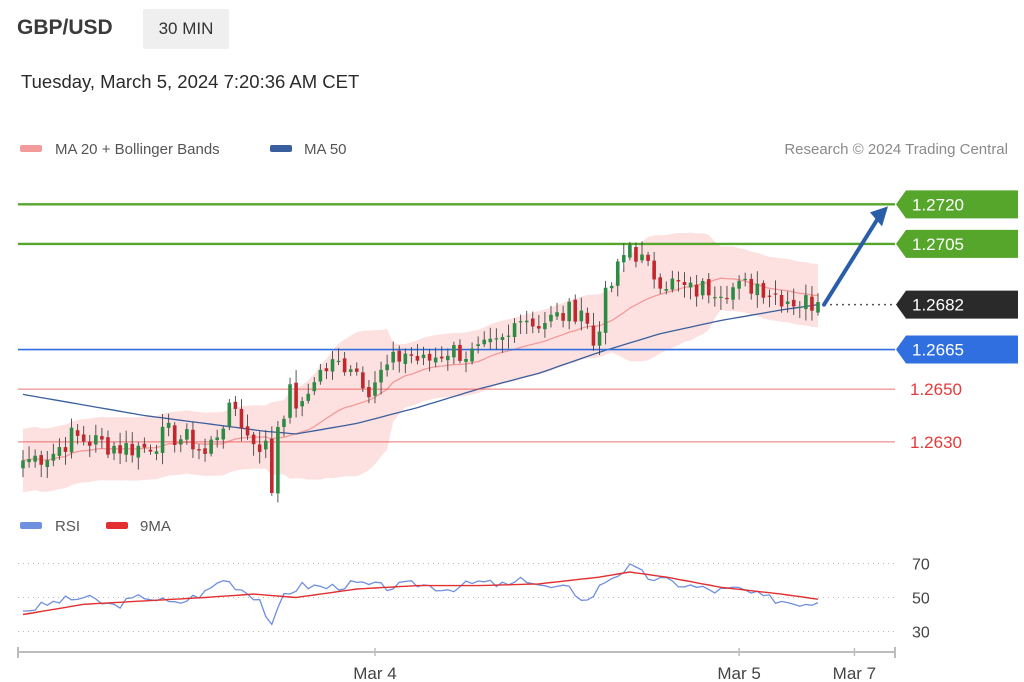 The width and height of the screenshot is (1024, 682). Describe the element at coordinates (854, 673) in the screenshot. I see `time-axis-tick-label: Mar 7` at that location.